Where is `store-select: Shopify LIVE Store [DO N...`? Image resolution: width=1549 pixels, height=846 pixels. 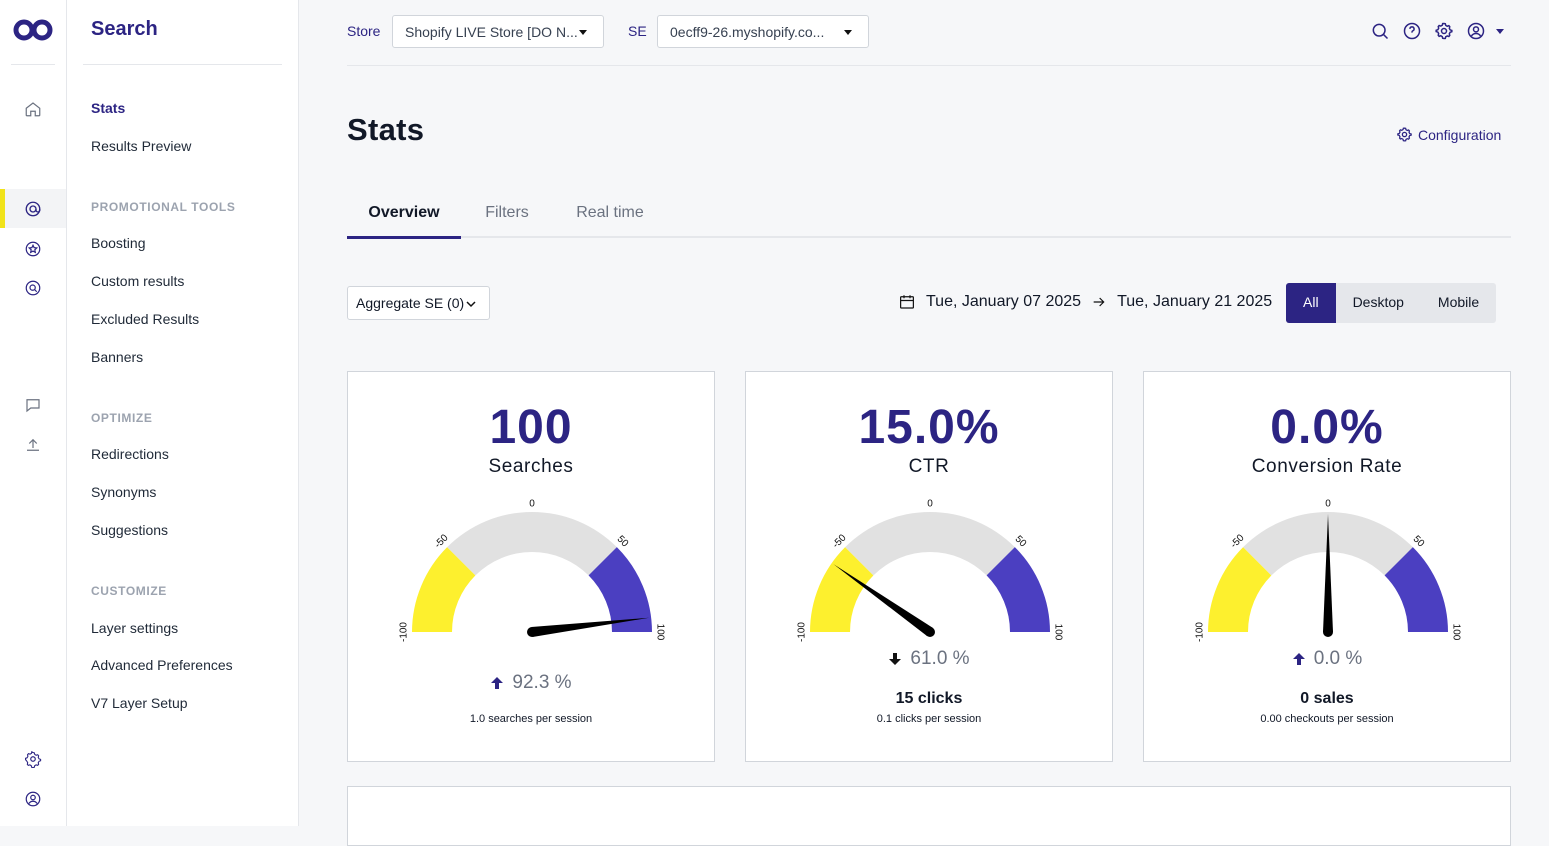
store-select: Shopify LIVE Store [DO N... is located at coordinates (498, 31).